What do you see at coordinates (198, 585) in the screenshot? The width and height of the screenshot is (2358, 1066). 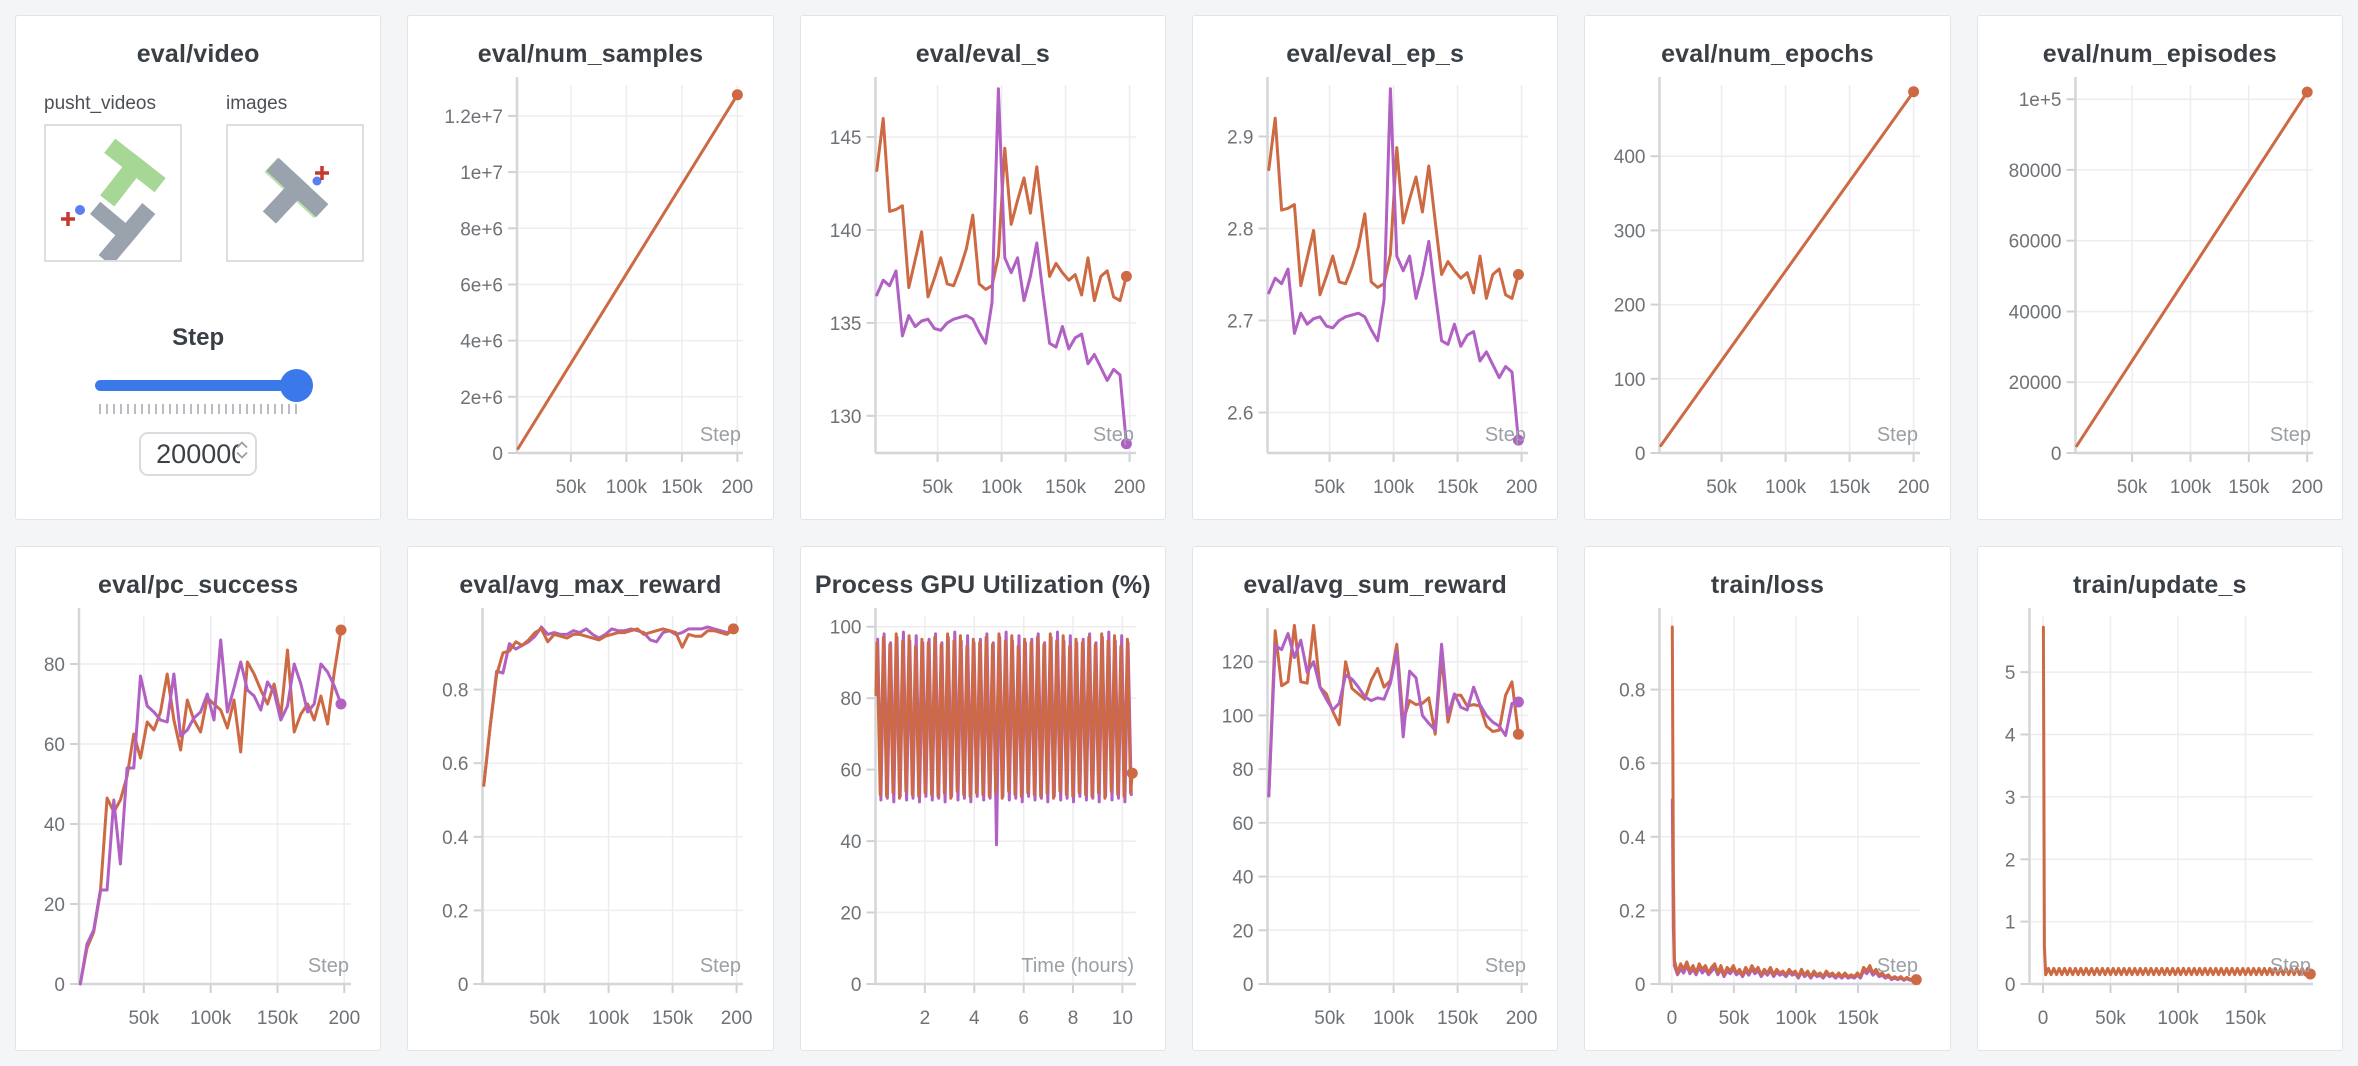 I see `chart-title: eval/pc_success` at bounding box center [198, 585].